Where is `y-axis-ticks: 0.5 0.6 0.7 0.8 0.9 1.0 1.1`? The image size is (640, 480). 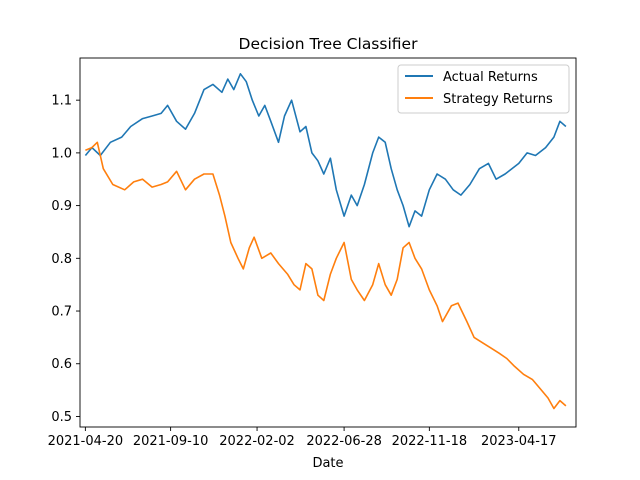
y-axis-ticks: 0.5 0.6 0.7 0.8 0.9 1.0 1.1 is located at coordinates (65, 259).